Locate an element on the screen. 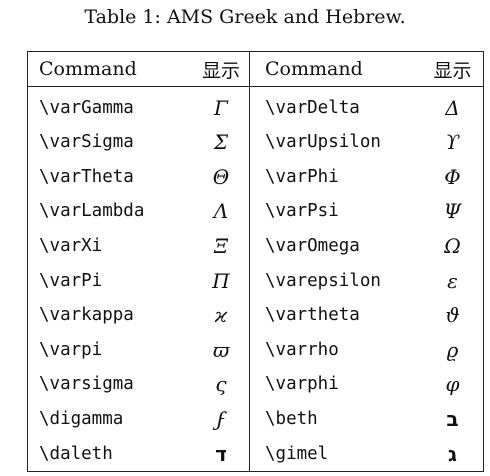  symbol-cell: Θ is located at coordinates (221, 177).